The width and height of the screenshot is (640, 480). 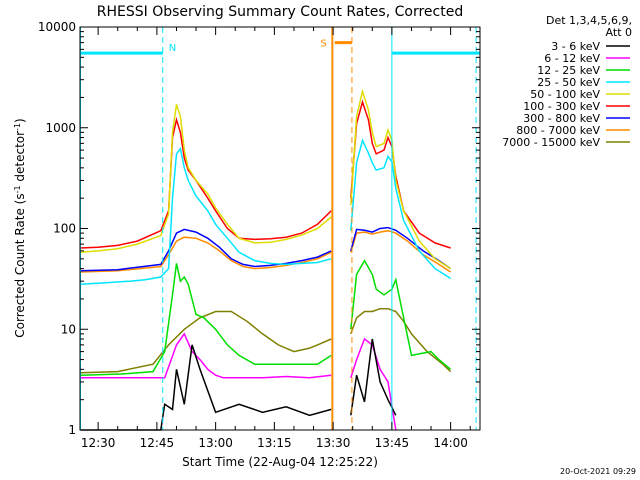 I want to click on attenuator-label-0: S, so click(x=323, y=44).